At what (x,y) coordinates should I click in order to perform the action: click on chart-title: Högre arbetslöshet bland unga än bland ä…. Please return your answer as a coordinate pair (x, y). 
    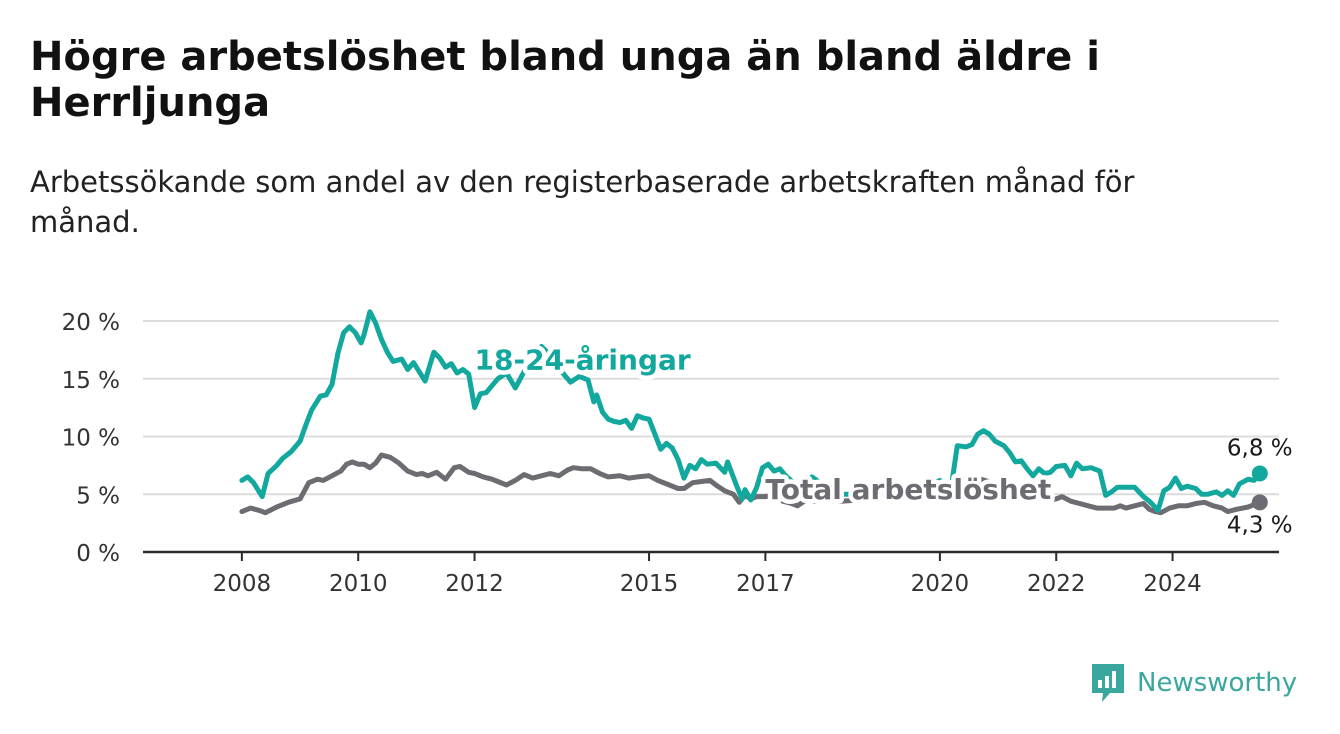
    Looking at the image, I should click on (565, 80).